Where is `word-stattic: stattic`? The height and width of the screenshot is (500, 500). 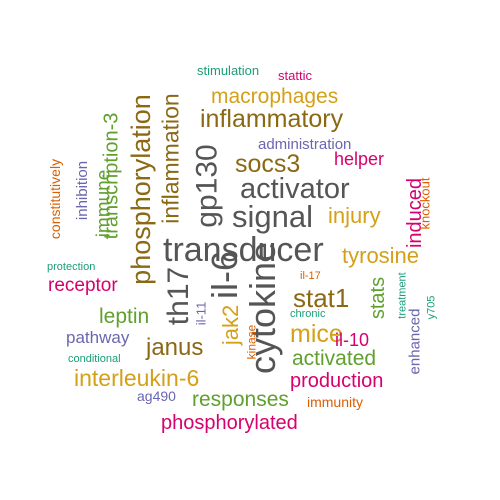
word-stattic: stattic is located at coordinates (295, 75).